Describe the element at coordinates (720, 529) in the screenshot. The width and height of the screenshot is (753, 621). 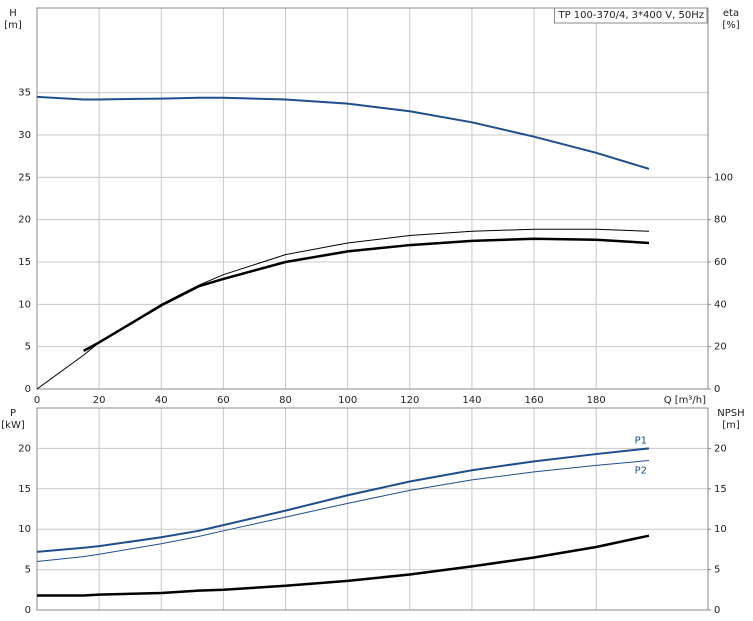
I see `y2-tick-label: 10` at that location.